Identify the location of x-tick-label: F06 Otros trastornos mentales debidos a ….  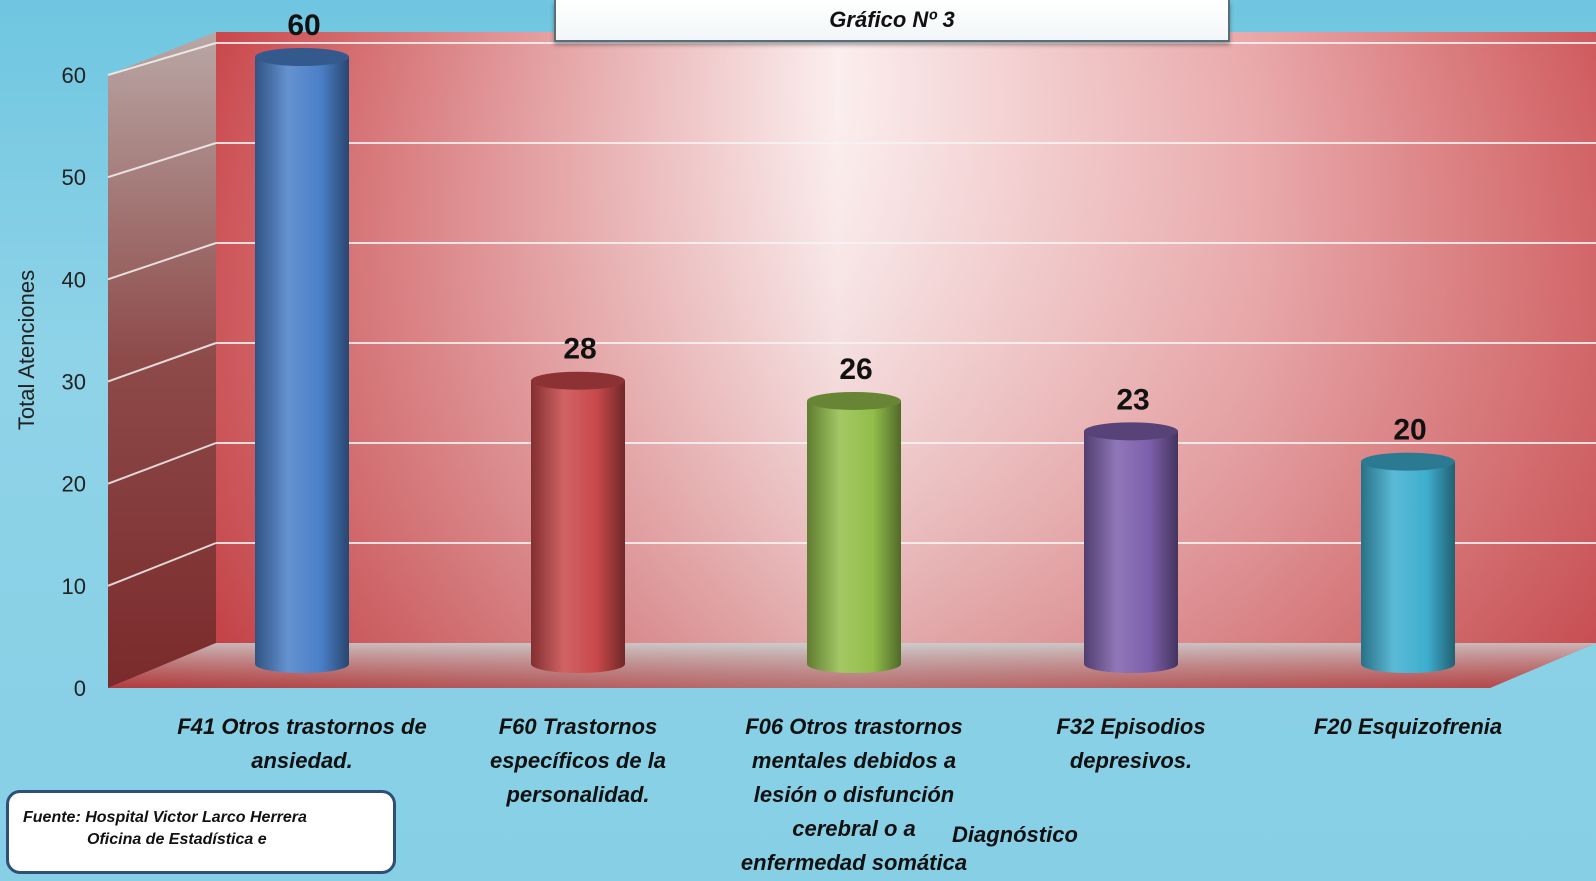
(854, 794).